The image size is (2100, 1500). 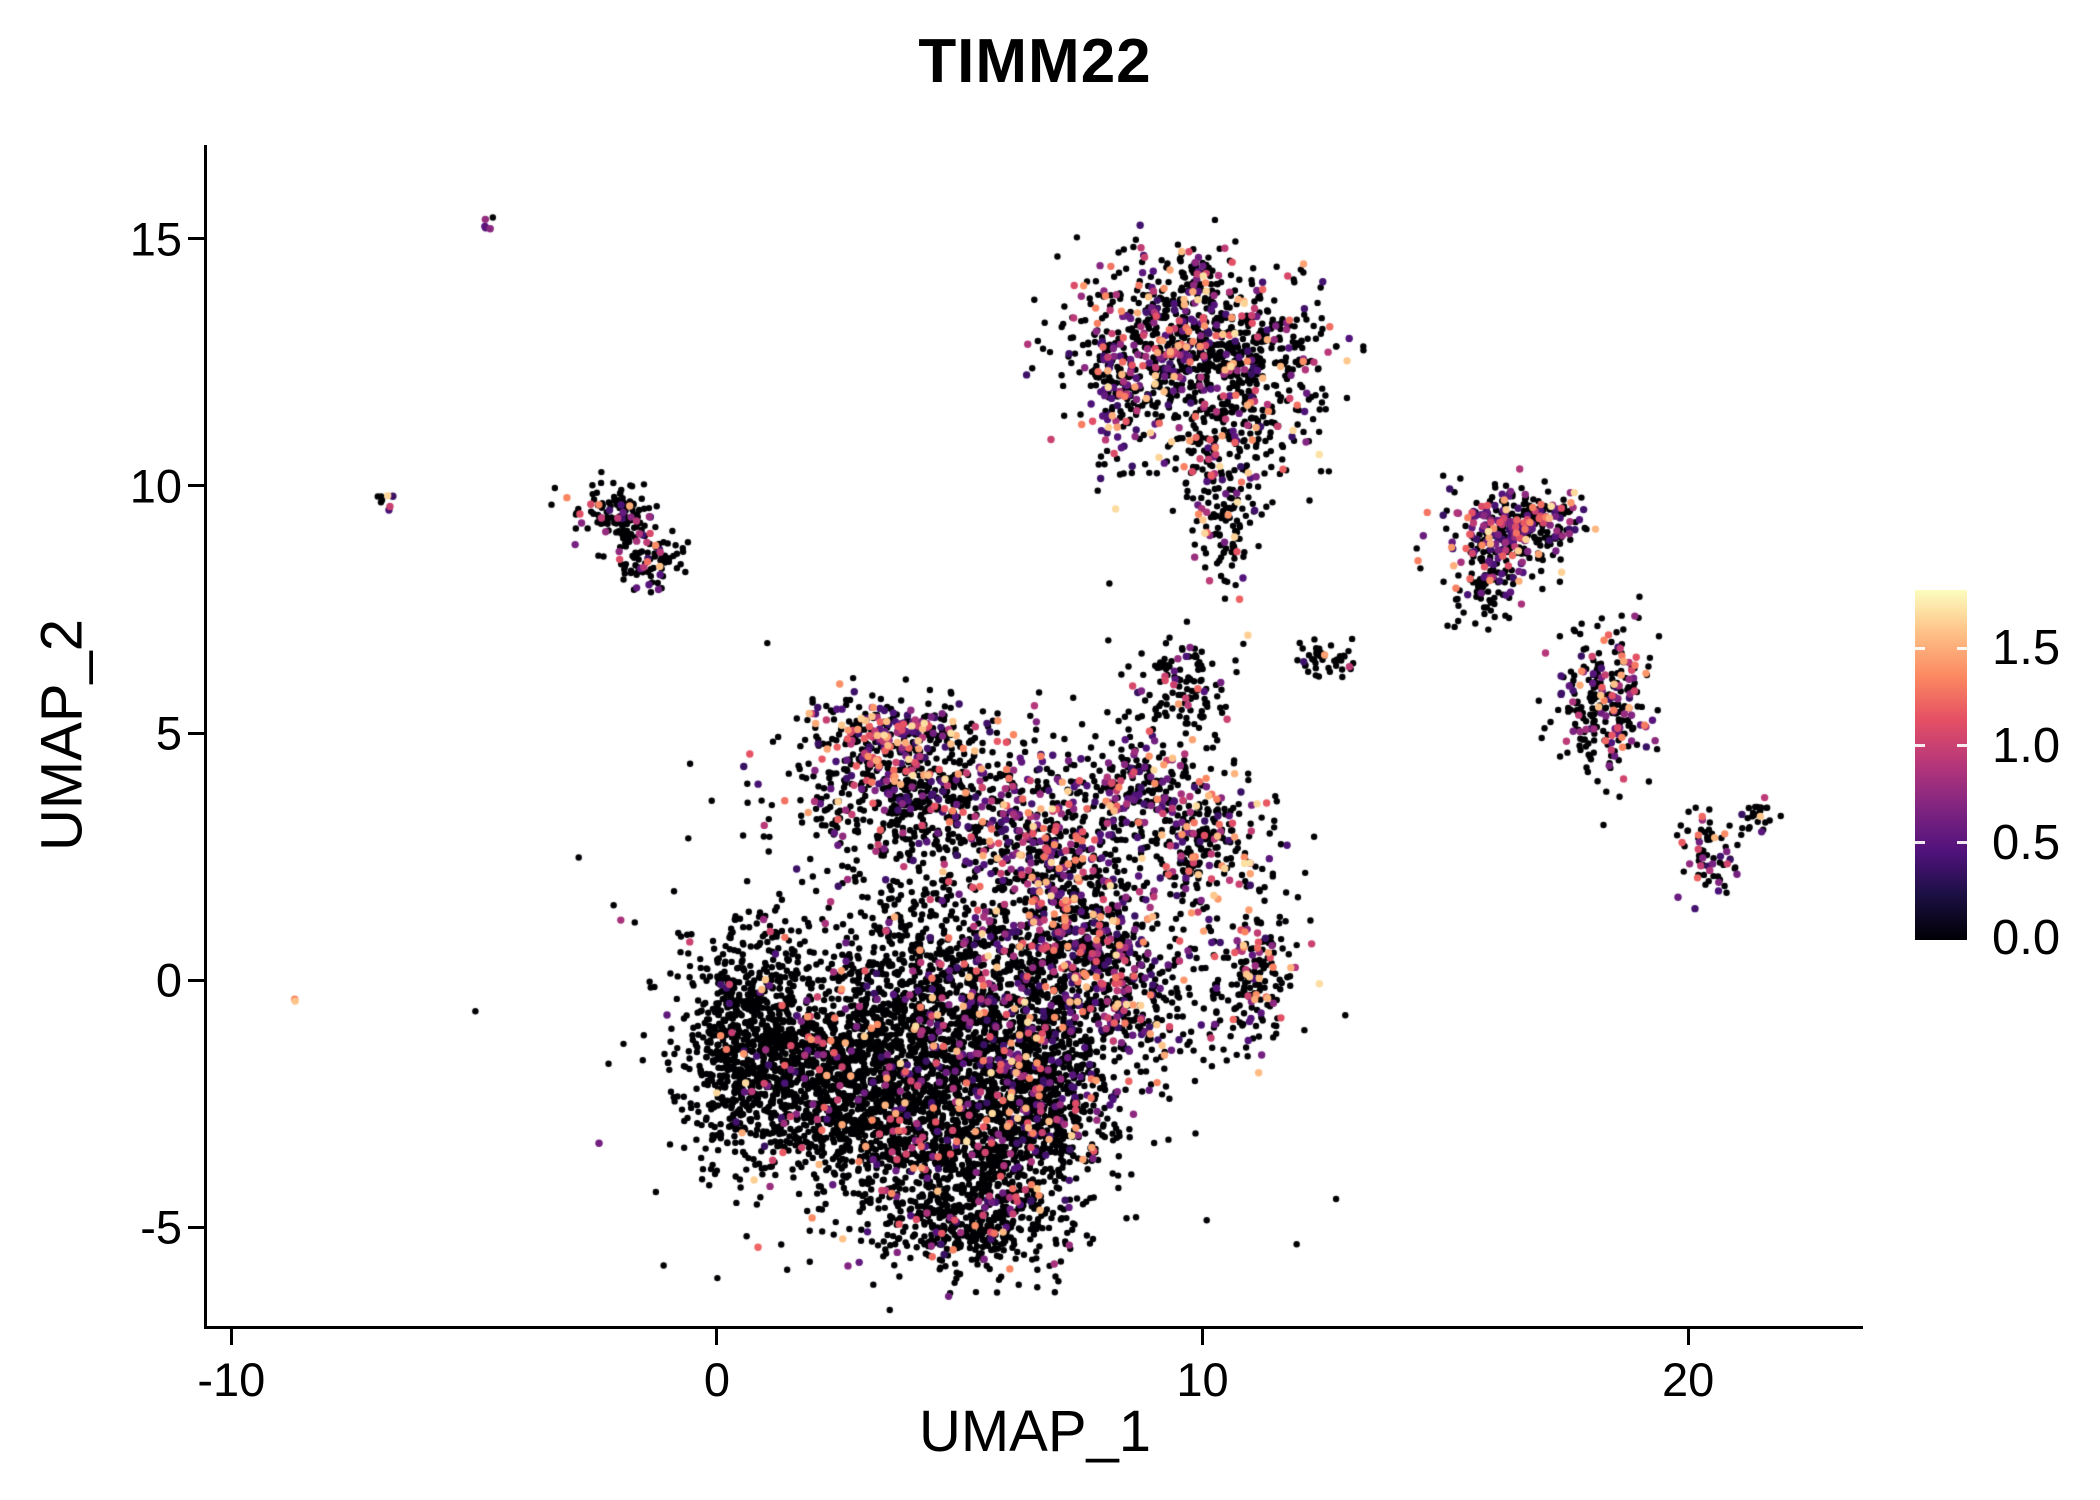 What do you see at coordinates (168, 733) in the screenshot?
I see `y-tick-label: 5` at bounding box center [168, 733].